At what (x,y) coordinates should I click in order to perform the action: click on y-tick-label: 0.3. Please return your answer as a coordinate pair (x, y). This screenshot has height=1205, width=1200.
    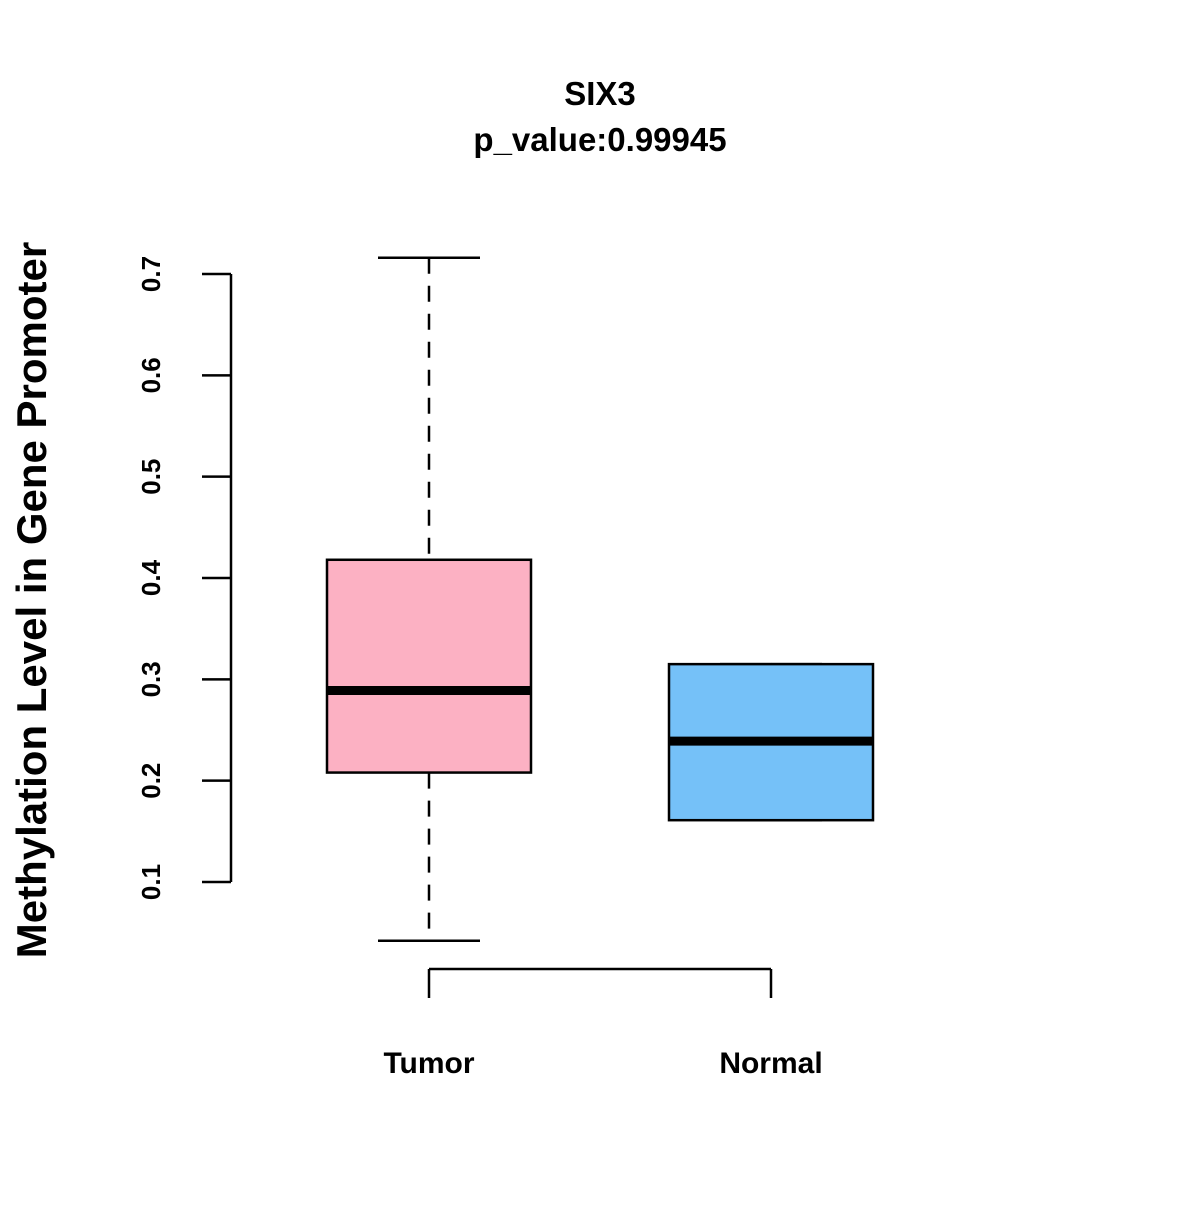
    Looking at the image, I should click on (151, 679).